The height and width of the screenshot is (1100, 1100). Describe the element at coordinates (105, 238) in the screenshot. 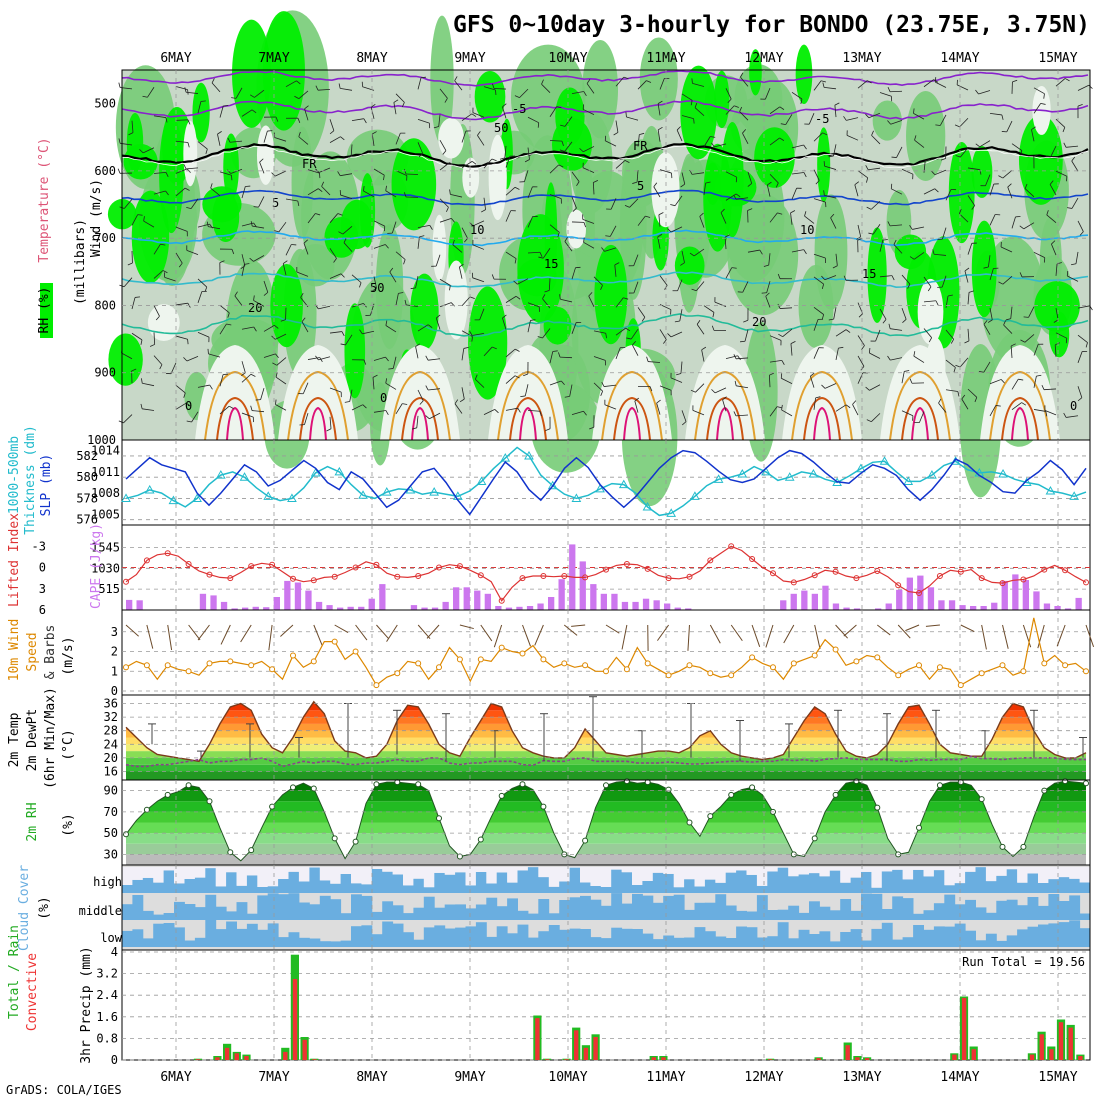

I see `pressure-tick-label: 700` at that location.